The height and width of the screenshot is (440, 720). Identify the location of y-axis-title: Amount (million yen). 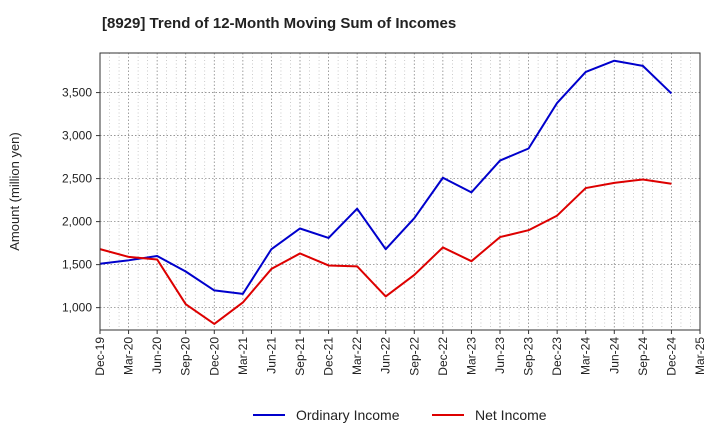
(14, 191).